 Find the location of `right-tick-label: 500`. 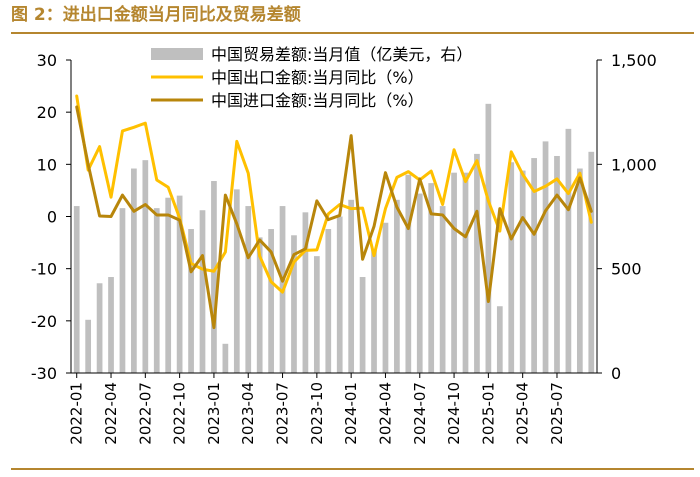

right-tick-label: 500 is located at coordinates (626, 269).